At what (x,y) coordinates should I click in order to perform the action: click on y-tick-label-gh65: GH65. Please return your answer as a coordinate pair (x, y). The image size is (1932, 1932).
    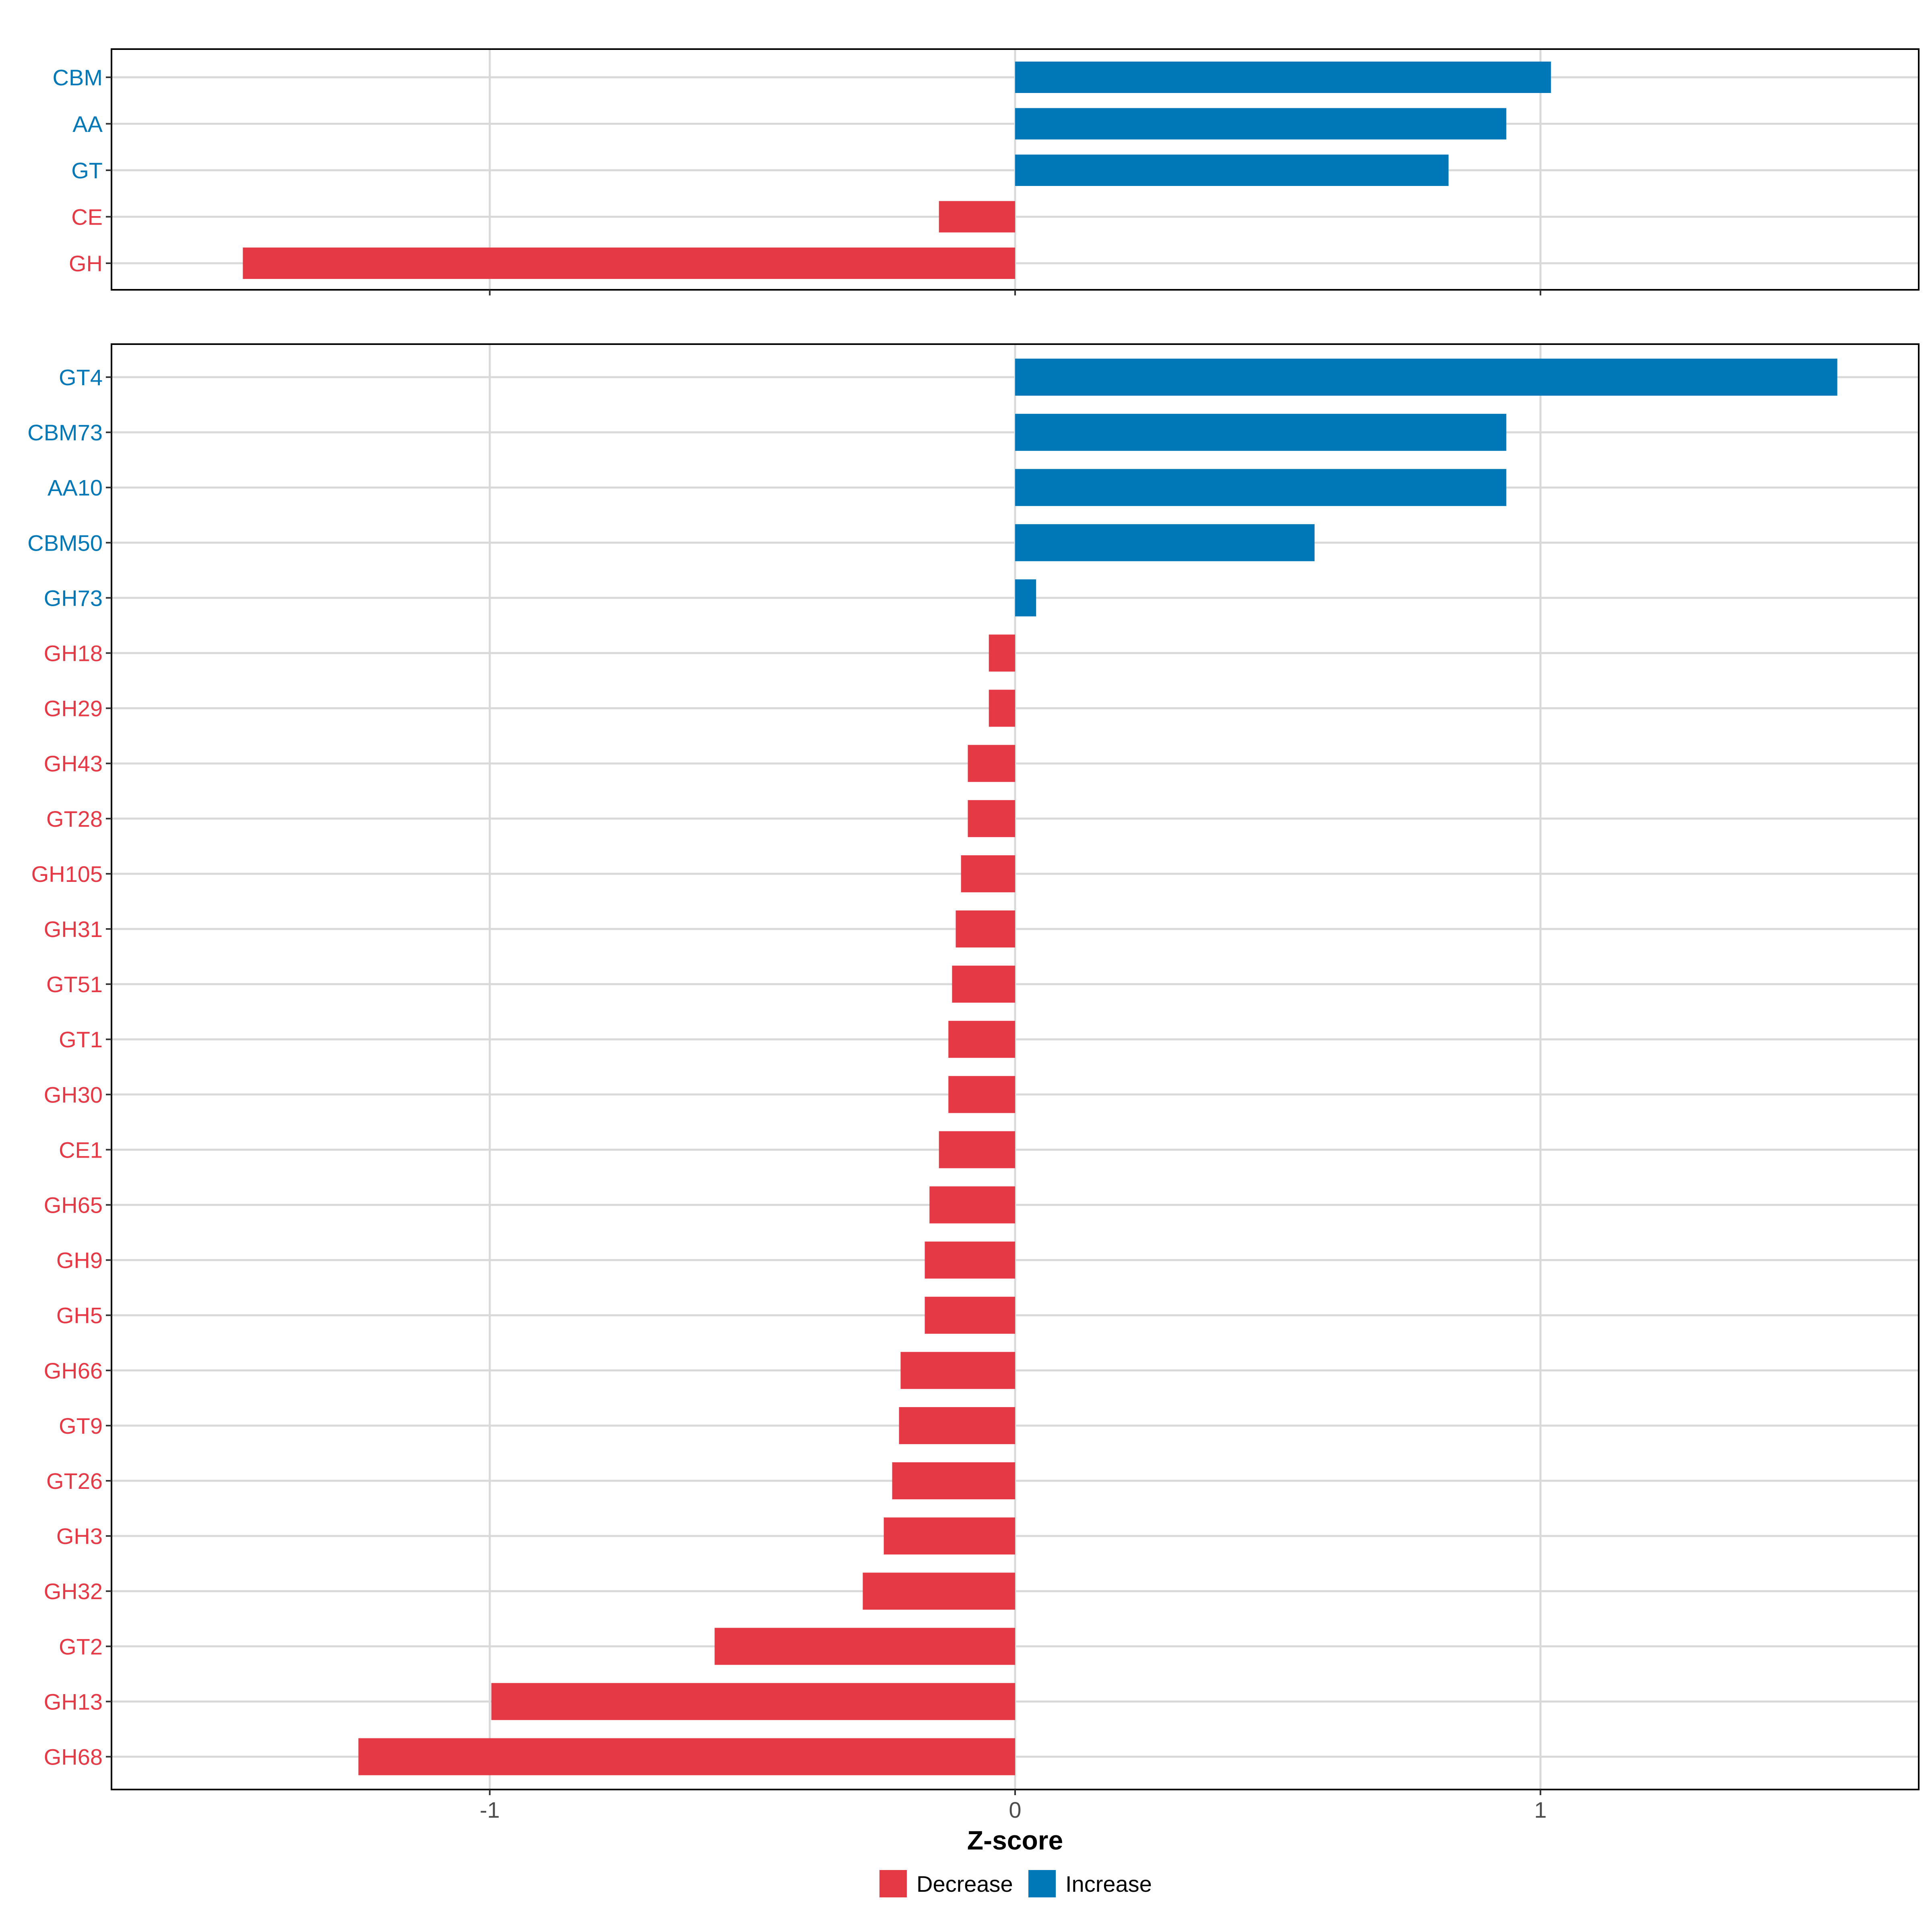
    Looking at the image, I should click on (73, 1205).